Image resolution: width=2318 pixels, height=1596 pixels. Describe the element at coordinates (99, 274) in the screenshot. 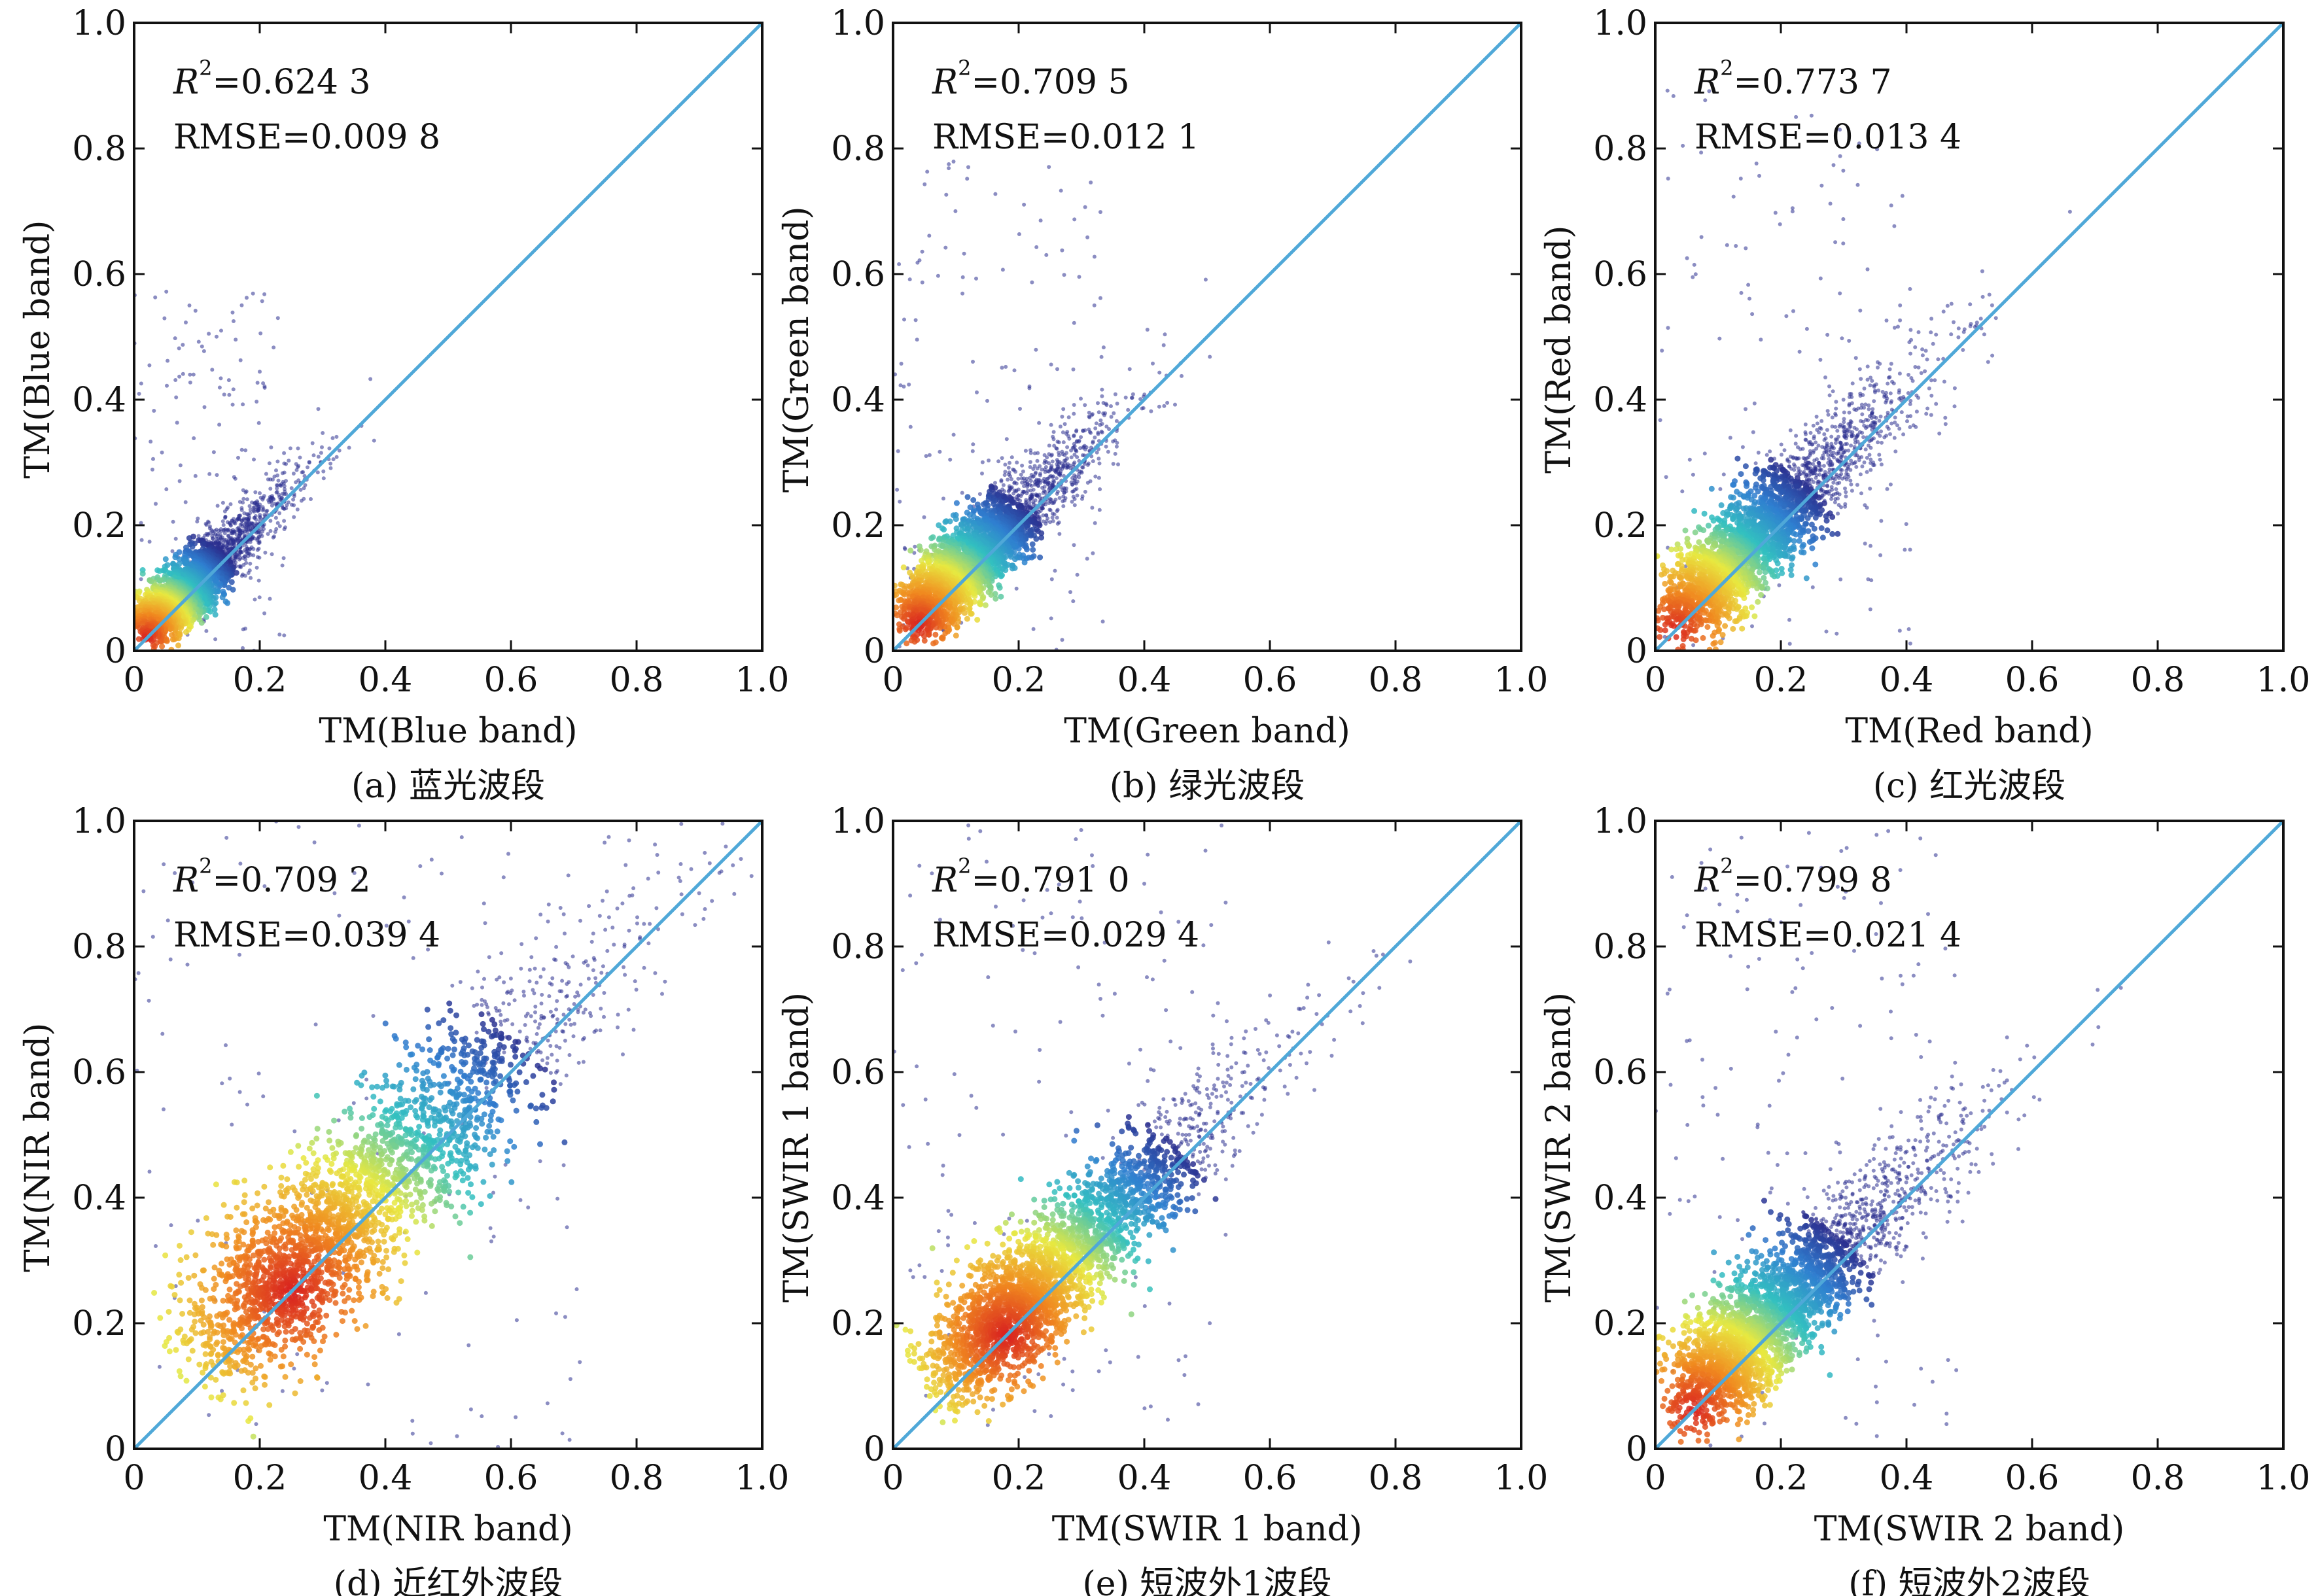

I see `y-tick-label: 0.6` at that location.